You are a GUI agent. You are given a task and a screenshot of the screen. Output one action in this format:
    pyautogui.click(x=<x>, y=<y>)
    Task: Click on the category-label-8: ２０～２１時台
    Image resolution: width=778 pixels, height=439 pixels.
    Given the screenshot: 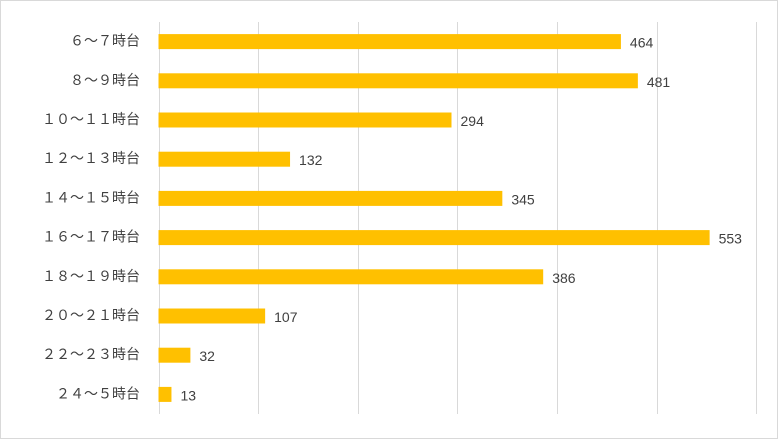 What is the action you would take?
    pyautogui.click(x=91, y=316)
    